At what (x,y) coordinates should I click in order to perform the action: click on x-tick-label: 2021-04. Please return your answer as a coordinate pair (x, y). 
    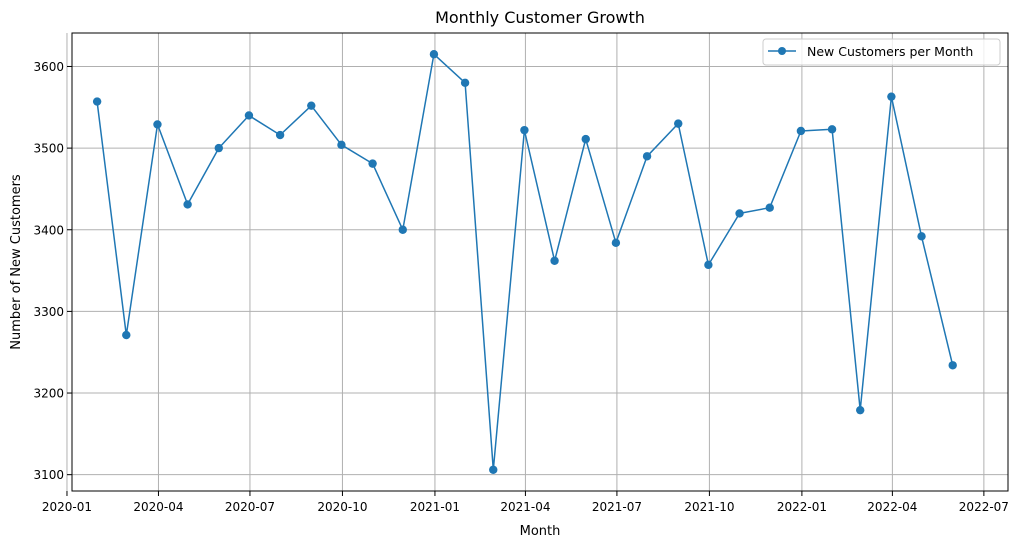
    Looking at the image, I should click on (525, 507).